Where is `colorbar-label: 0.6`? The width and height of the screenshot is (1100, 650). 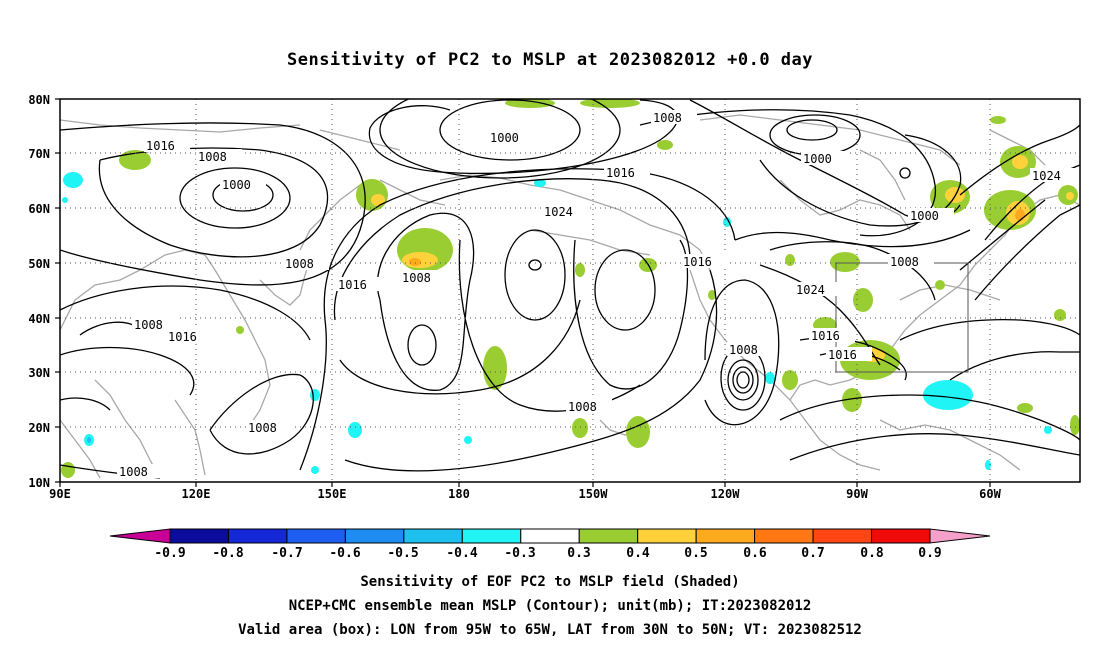
colorbar-label: 0.6 is located at coordinates (755, 553).